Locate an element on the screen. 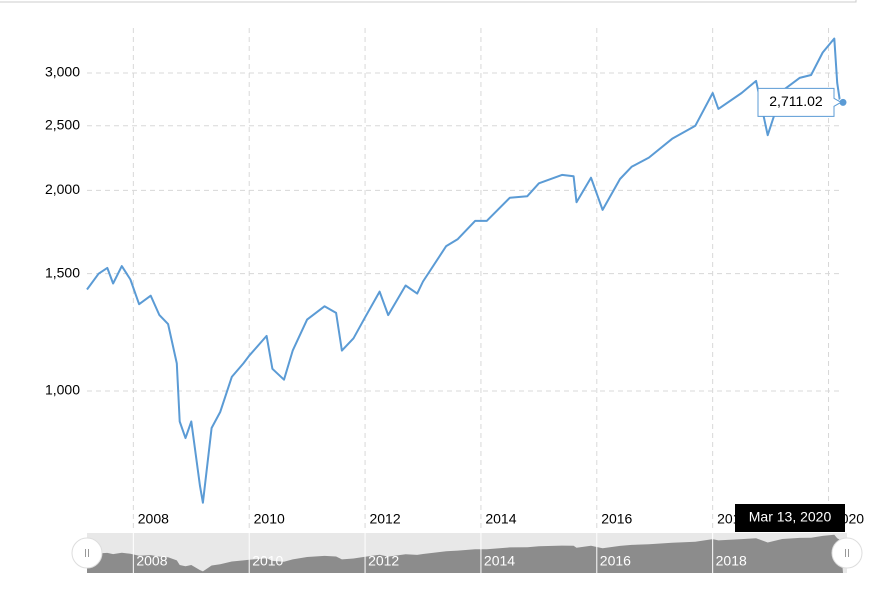  navigator-label: 2016 is located at coordinates (615, 561).